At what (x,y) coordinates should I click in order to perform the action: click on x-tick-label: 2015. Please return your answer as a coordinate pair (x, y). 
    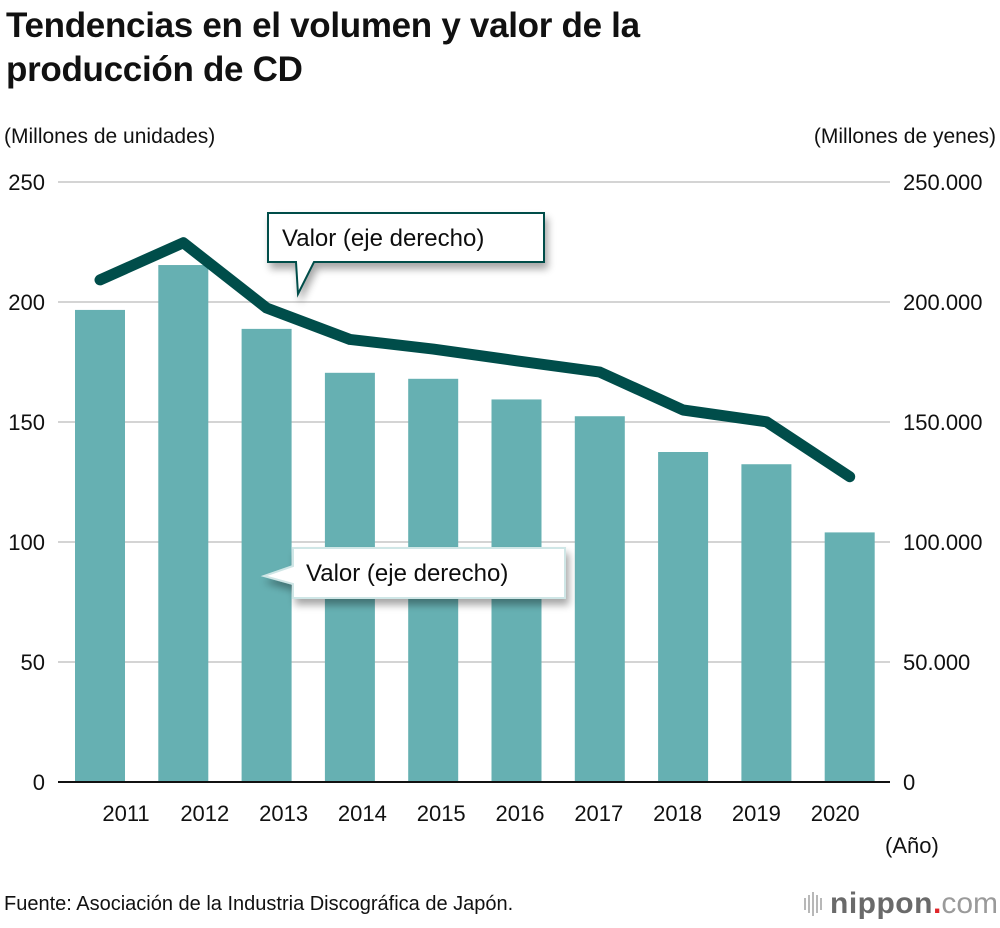
    Looking at the image, I should click on (441, 813).